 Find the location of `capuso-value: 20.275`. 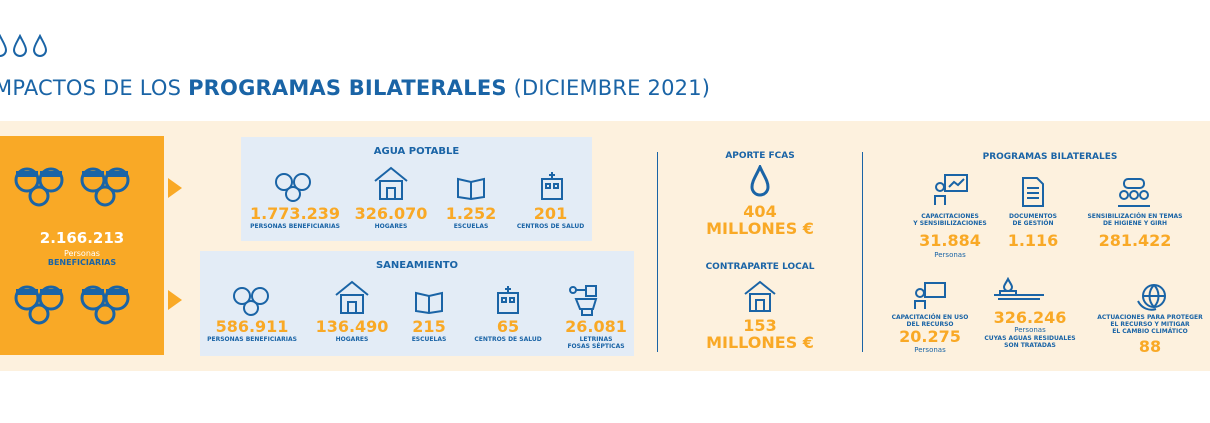

capuso-value: 20.275 is located at coordinates (930, 336).